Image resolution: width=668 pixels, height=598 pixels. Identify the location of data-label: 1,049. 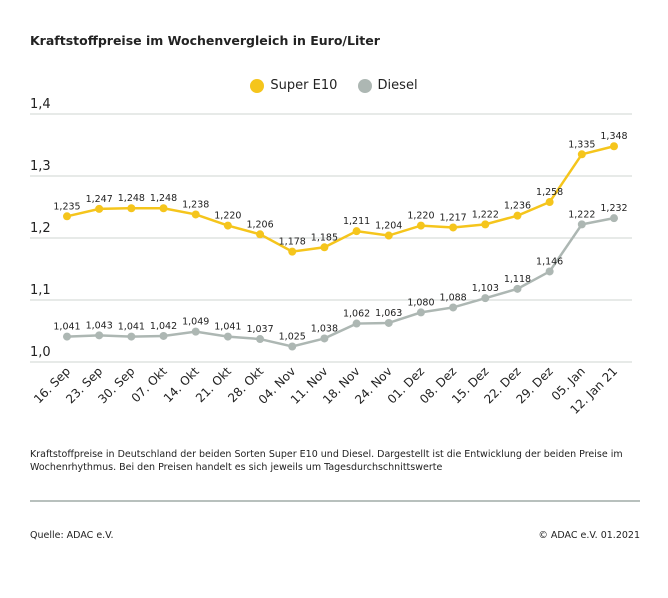
(195, 322).